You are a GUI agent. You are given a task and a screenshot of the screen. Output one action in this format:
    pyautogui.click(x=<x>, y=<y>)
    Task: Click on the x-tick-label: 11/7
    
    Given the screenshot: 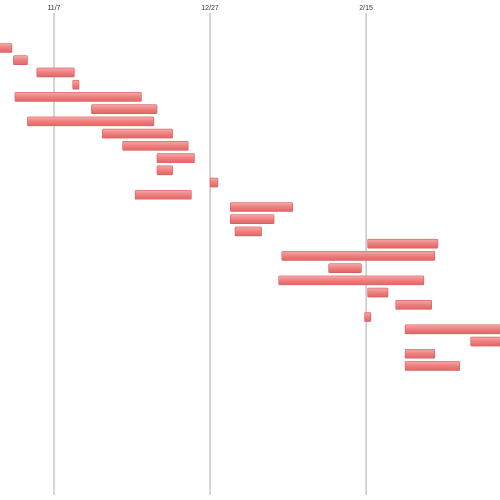 What is the action you would take?
    pyautogui.click(x=53, y=8)
    